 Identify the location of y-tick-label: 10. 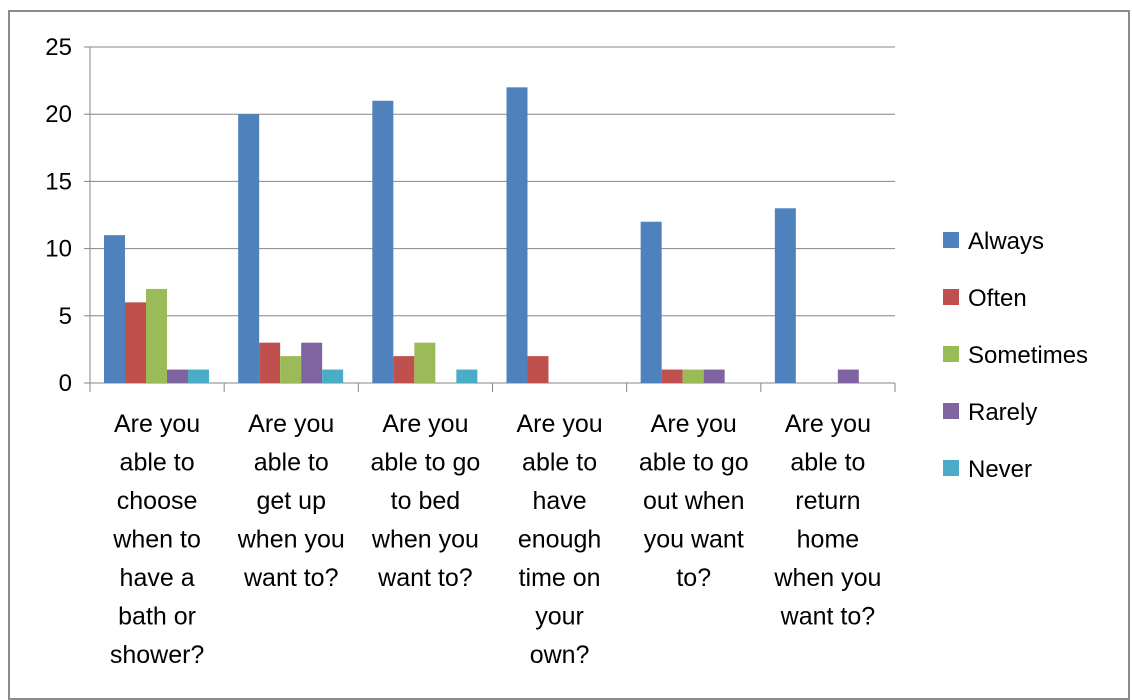
(58, 249).